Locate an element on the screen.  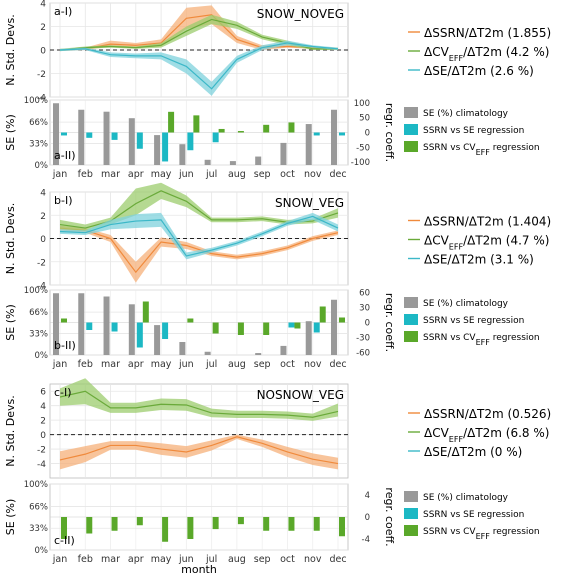
panel-title: SNOW_VEG is located at coordinates (309, 203).